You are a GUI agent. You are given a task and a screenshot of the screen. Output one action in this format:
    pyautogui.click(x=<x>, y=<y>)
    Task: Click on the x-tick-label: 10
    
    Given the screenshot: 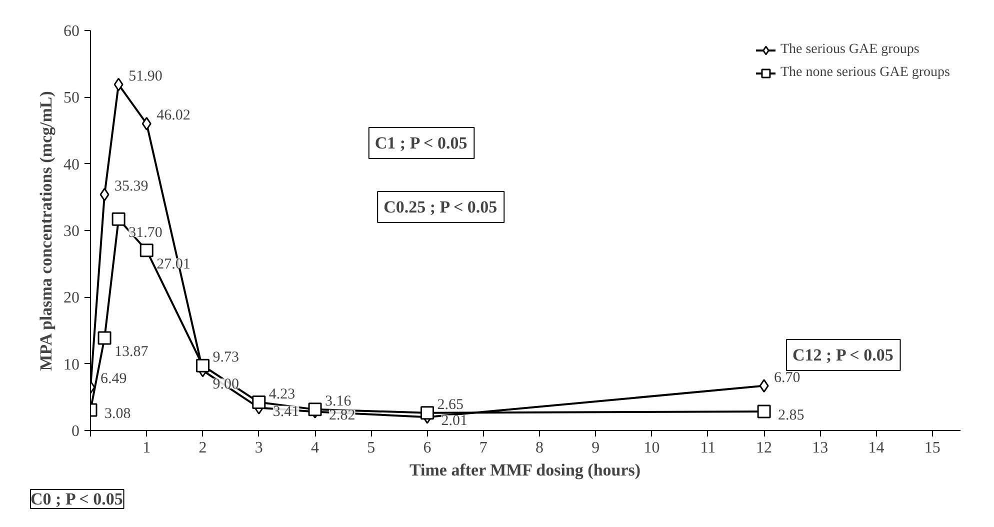 What is the action you would take?
    pyautogui.click(x=652, y=448)
    